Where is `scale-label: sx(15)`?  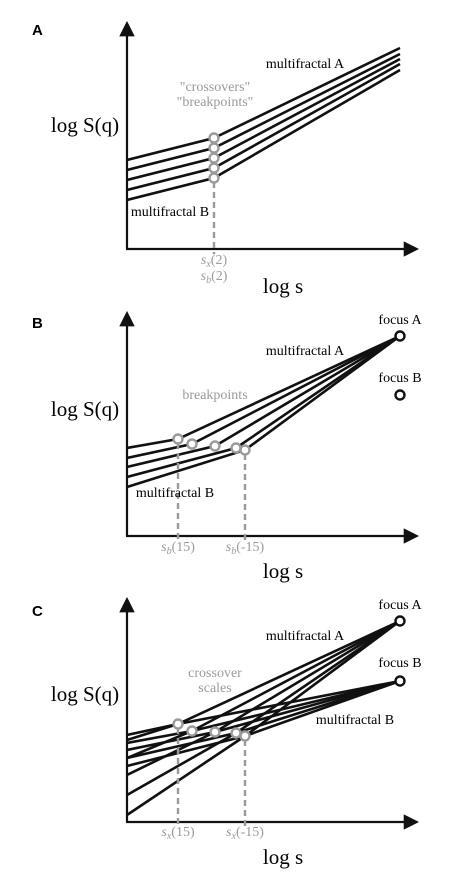
scale-label: sx(15) is located at coordinates (178, 833).